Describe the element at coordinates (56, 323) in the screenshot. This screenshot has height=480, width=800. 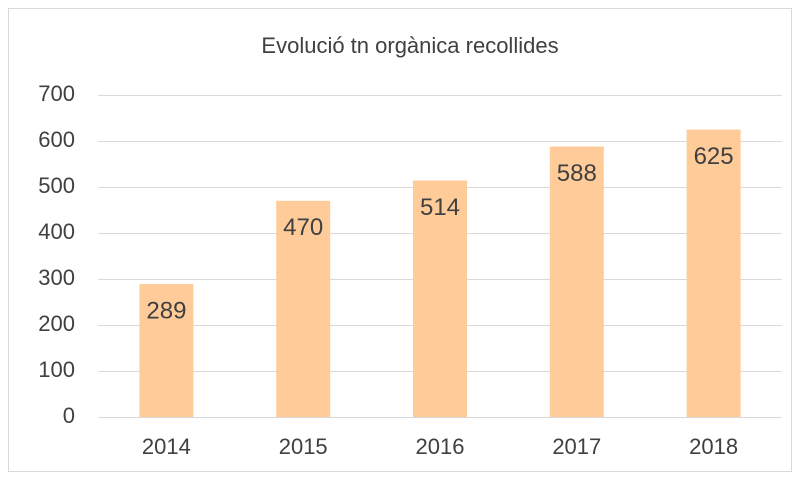
I see `y-tick-label: 200` at that location.